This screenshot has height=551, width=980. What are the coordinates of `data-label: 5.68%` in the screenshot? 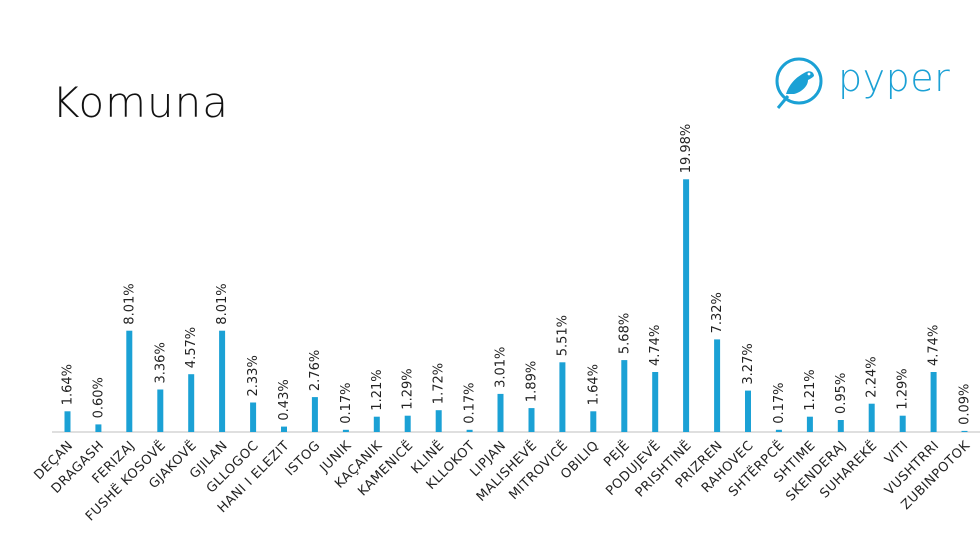 It's located at (624, 333).